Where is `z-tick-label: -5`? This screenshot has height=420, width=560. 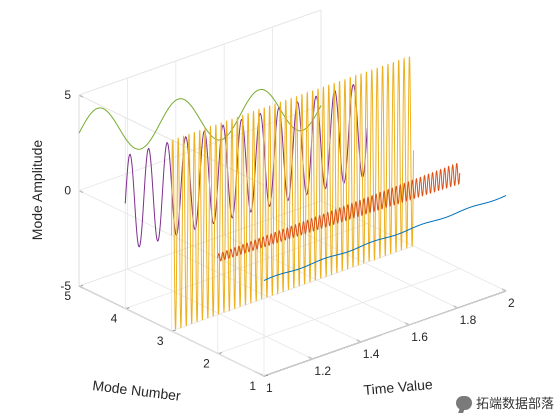 z-tick-label: -5 is located at coordinates (65, 286).